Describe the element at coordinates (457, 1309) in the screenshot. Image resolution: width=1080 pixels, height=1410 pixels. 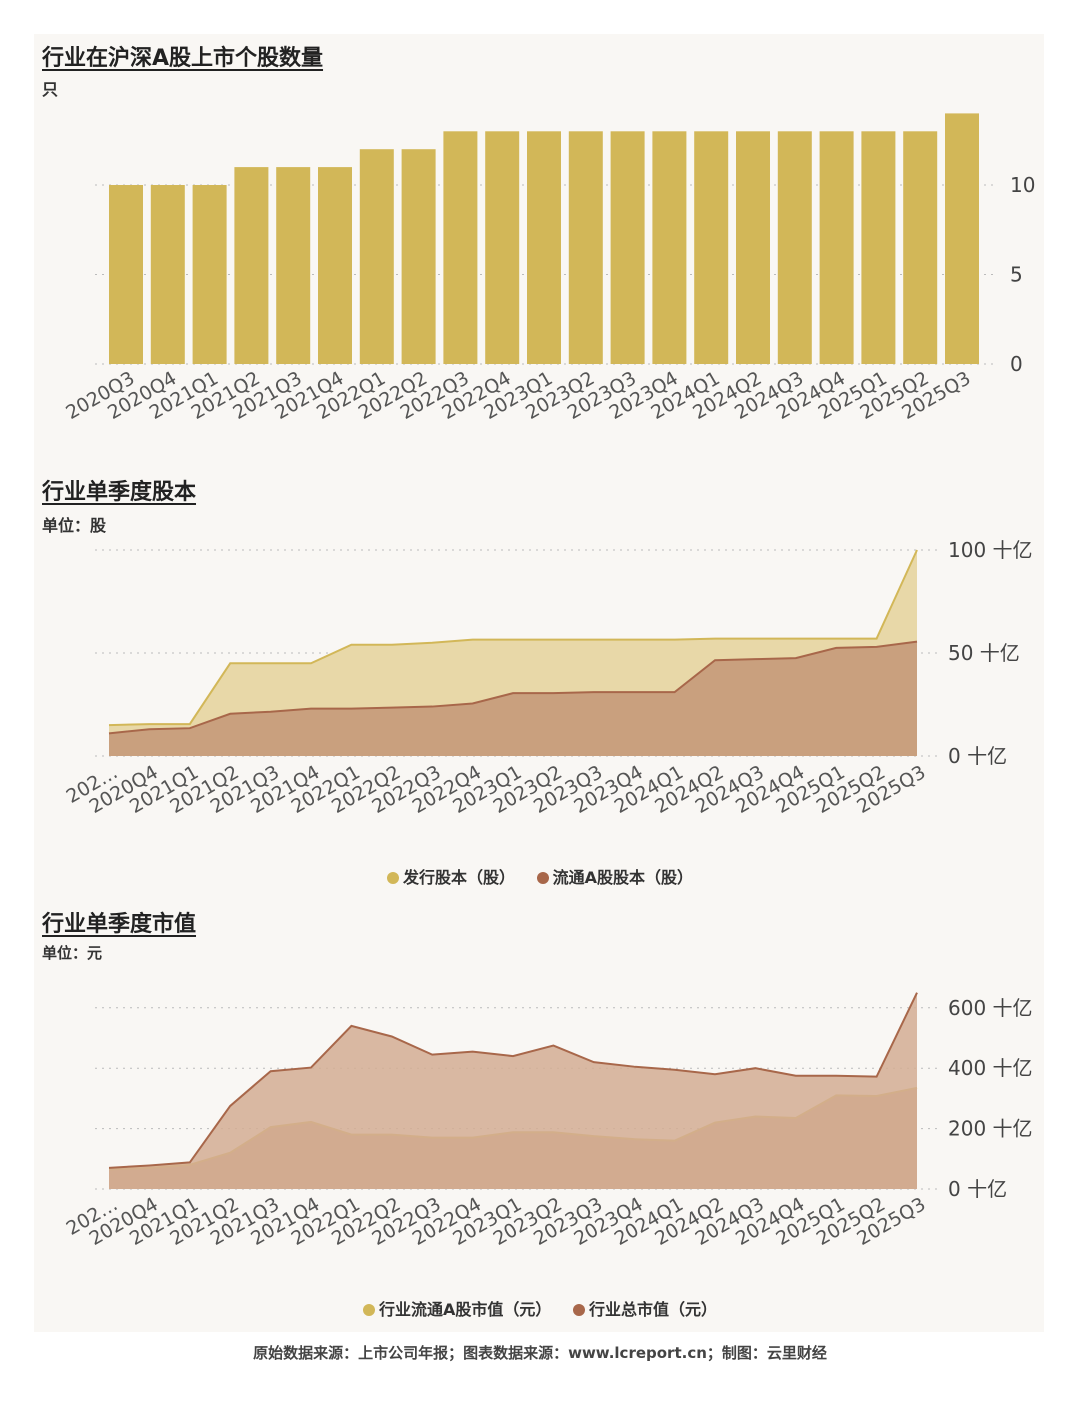
I see `legend-item-float-market-cap: 行业流通A股市值（元）` at that location.